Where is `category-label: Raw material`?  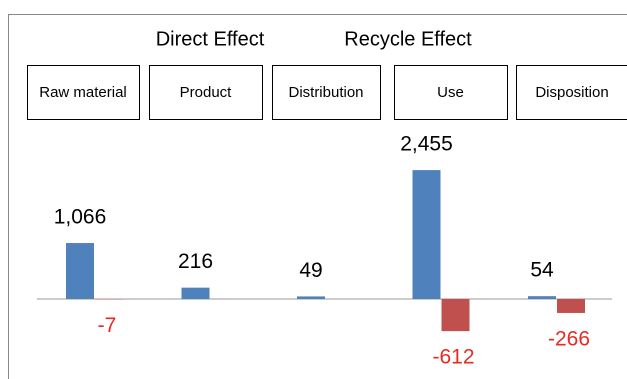
category-label: Raw material is located at coordinates (83, 92).